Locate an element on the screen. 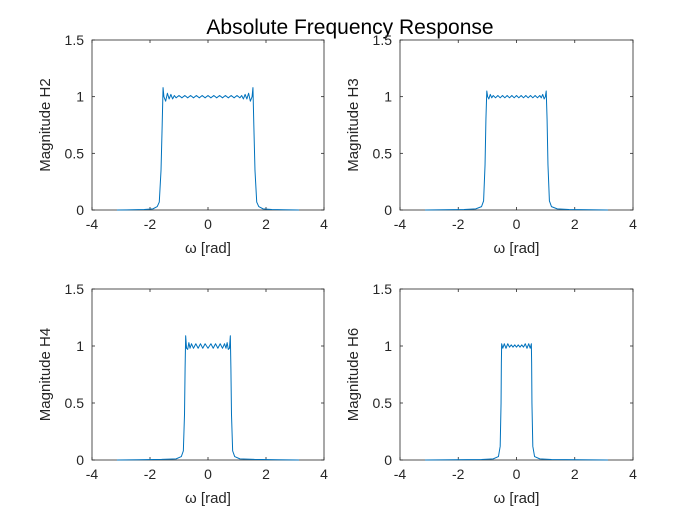 The height and width of the screenshot is (525, 700). y-axis-label: Magnitude H2 is located at coordinates (45, 124).